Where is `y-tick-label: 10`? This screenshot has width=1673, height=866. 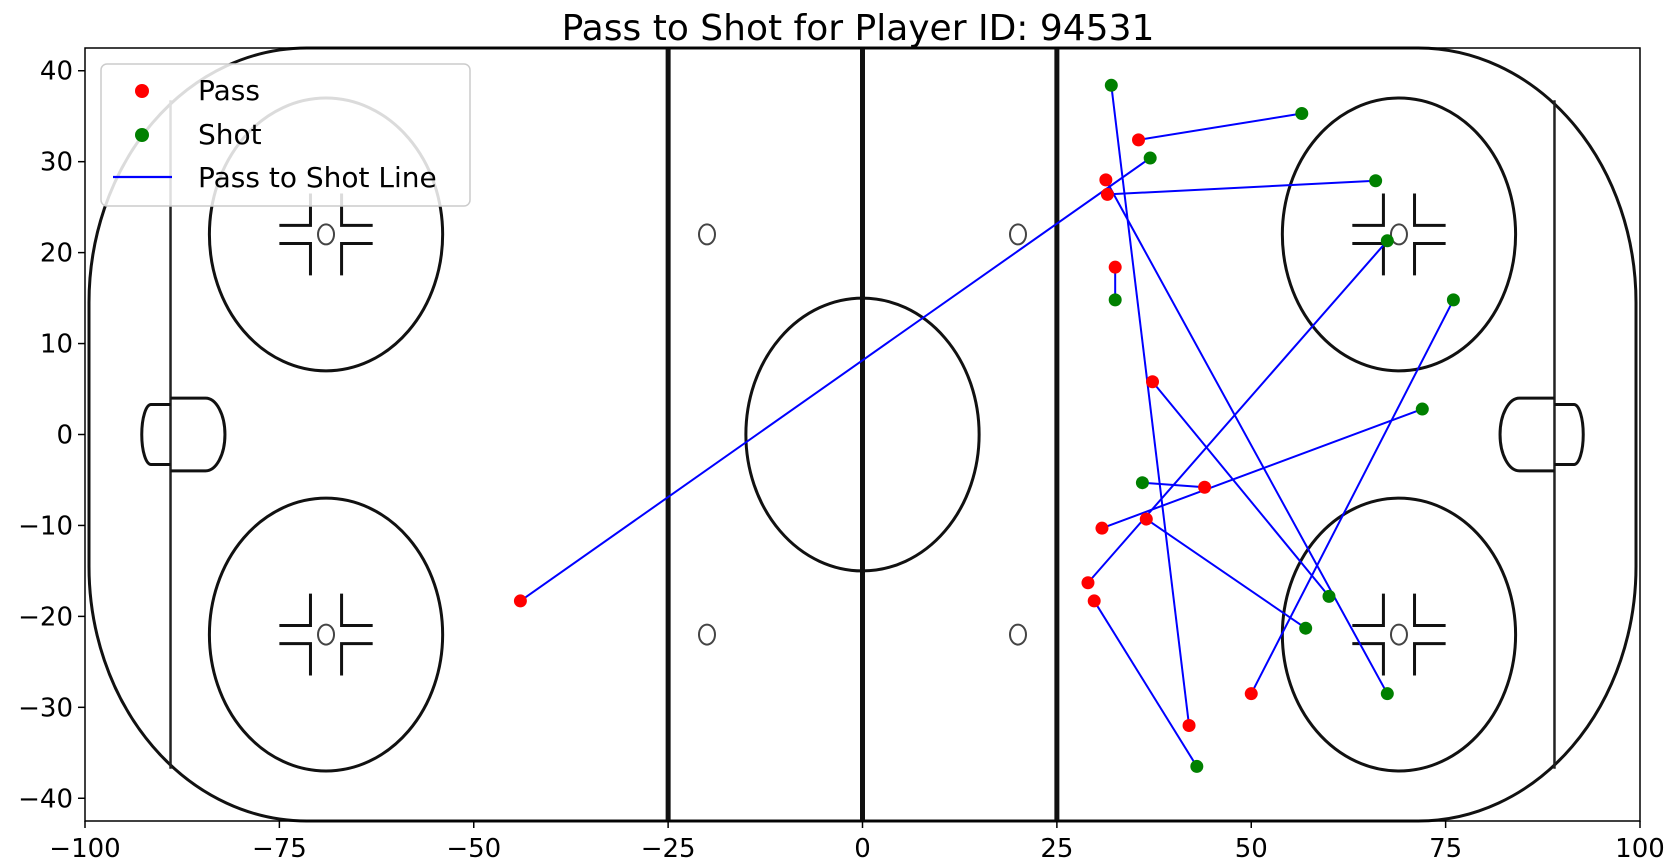 y-tick-label: 10 is located at coordinates (56, 345).